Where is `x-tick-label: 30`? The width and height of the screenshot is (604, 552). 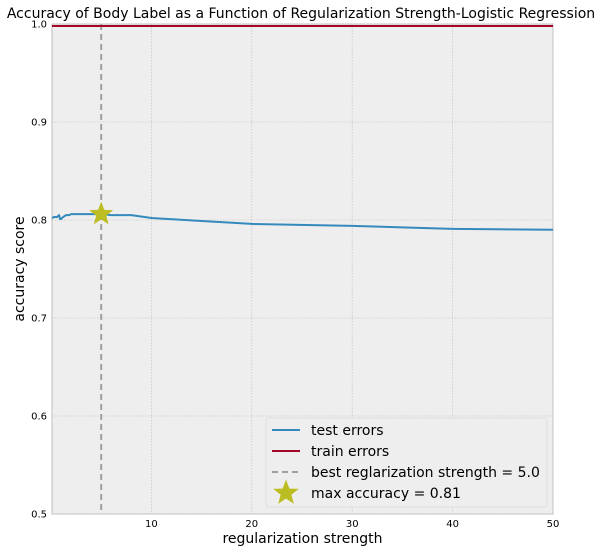 x-tick-label: 30 is located at coordinates (352, 524).